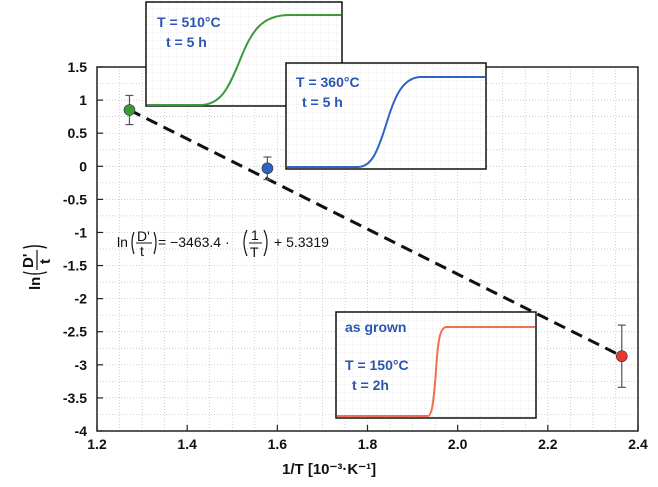 This screenshot has height=487, width=658. I want to click on inset-150c-curve, so click(436, 371).